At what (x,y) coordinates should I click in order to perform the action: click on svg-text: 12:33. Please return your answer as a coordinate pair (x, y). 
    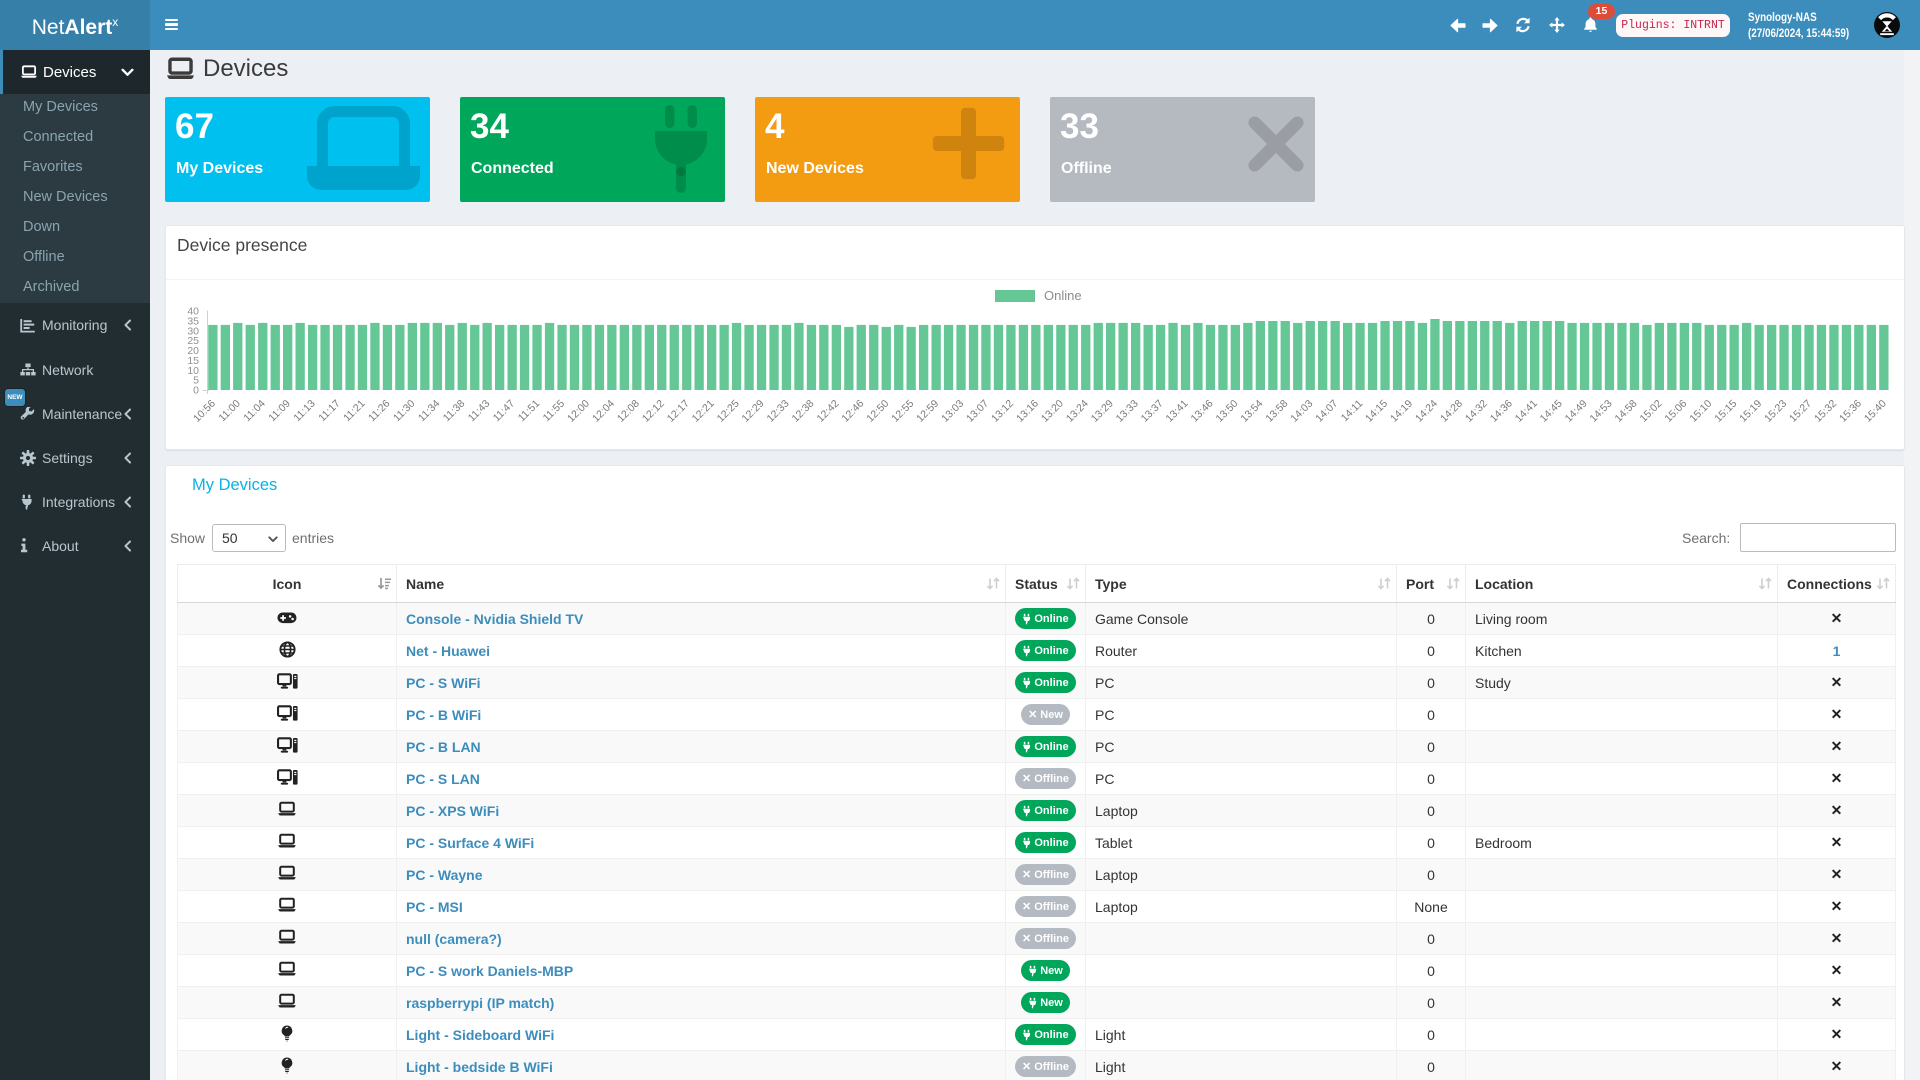
    Looking at the image, I should click on (778, 411).